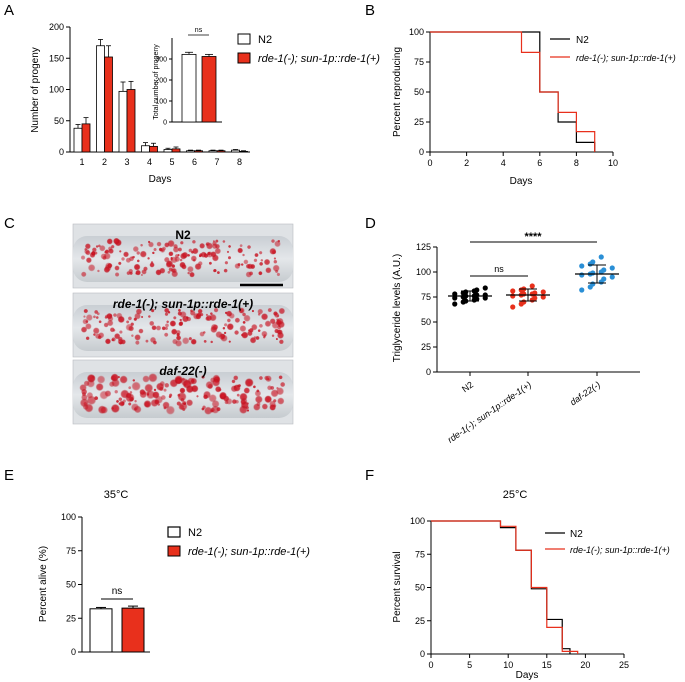 This screenshot has width=685, height=682. Describe the element at coordinates (71, 585) in the screenshot. I see `e-y-tick-label: 50` at that location.